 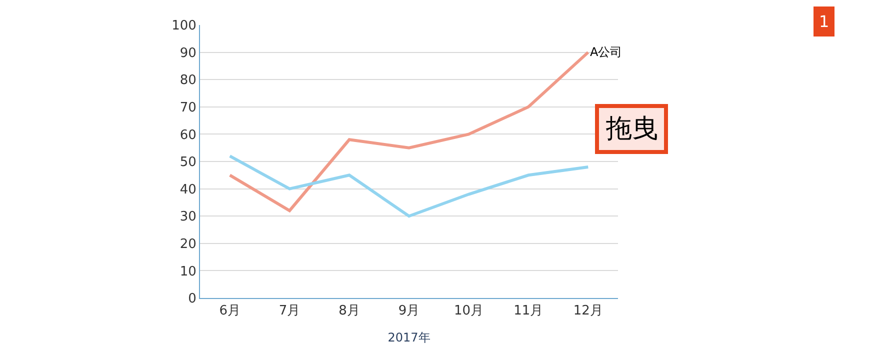 I want to click on y-tick-label: 80, so click(x=188, y=80).